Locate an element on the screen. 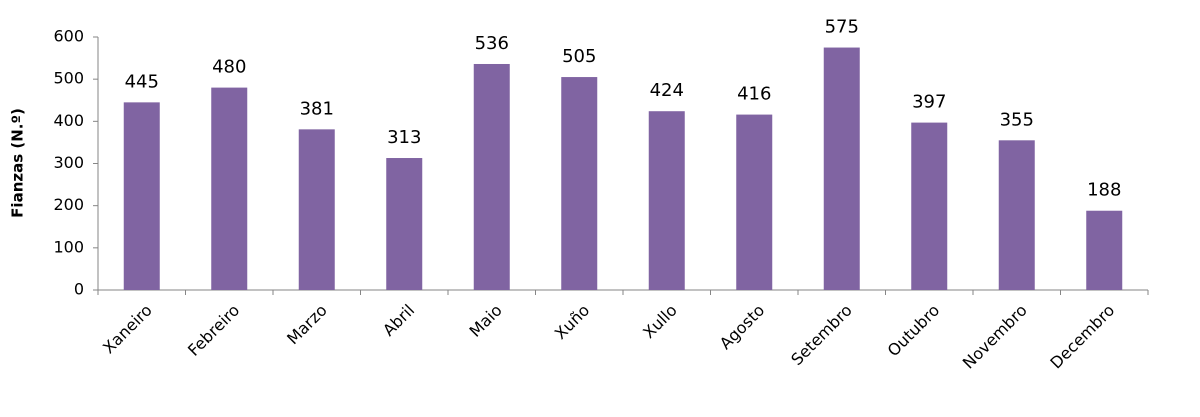  x-tick-label: Decembro is located at coordinates (1082, 337).